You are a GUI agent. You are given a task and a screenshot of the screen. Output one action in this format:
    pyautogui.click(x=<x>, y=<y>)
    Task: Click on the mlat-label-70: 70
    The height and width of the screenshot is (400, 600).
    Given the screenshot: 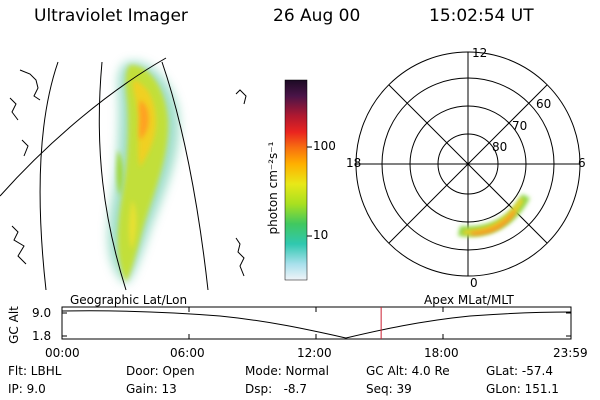 What is the action you would take?
    pyautogui.click(x=520, y=126)
    